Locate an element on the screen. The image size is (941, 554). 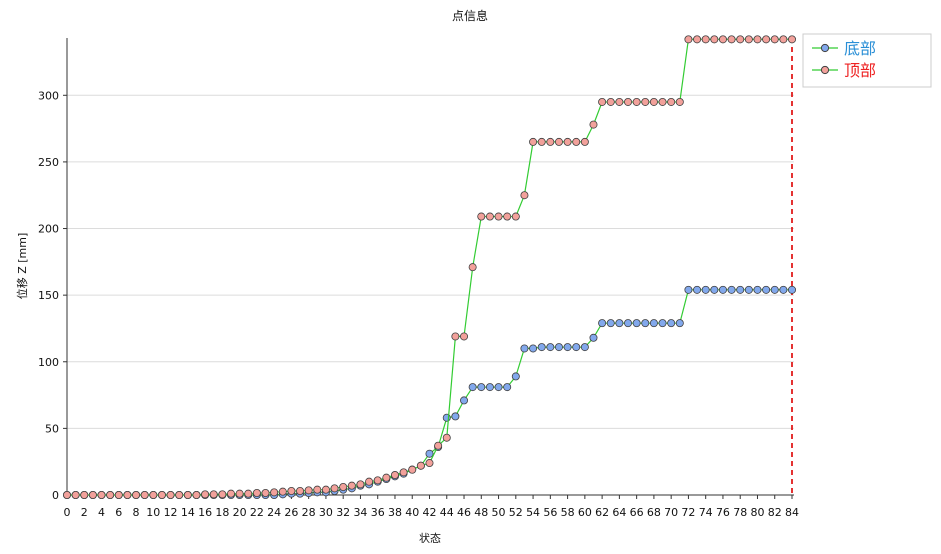
x-tick-label: 2 is located at coordinates (84, 512).